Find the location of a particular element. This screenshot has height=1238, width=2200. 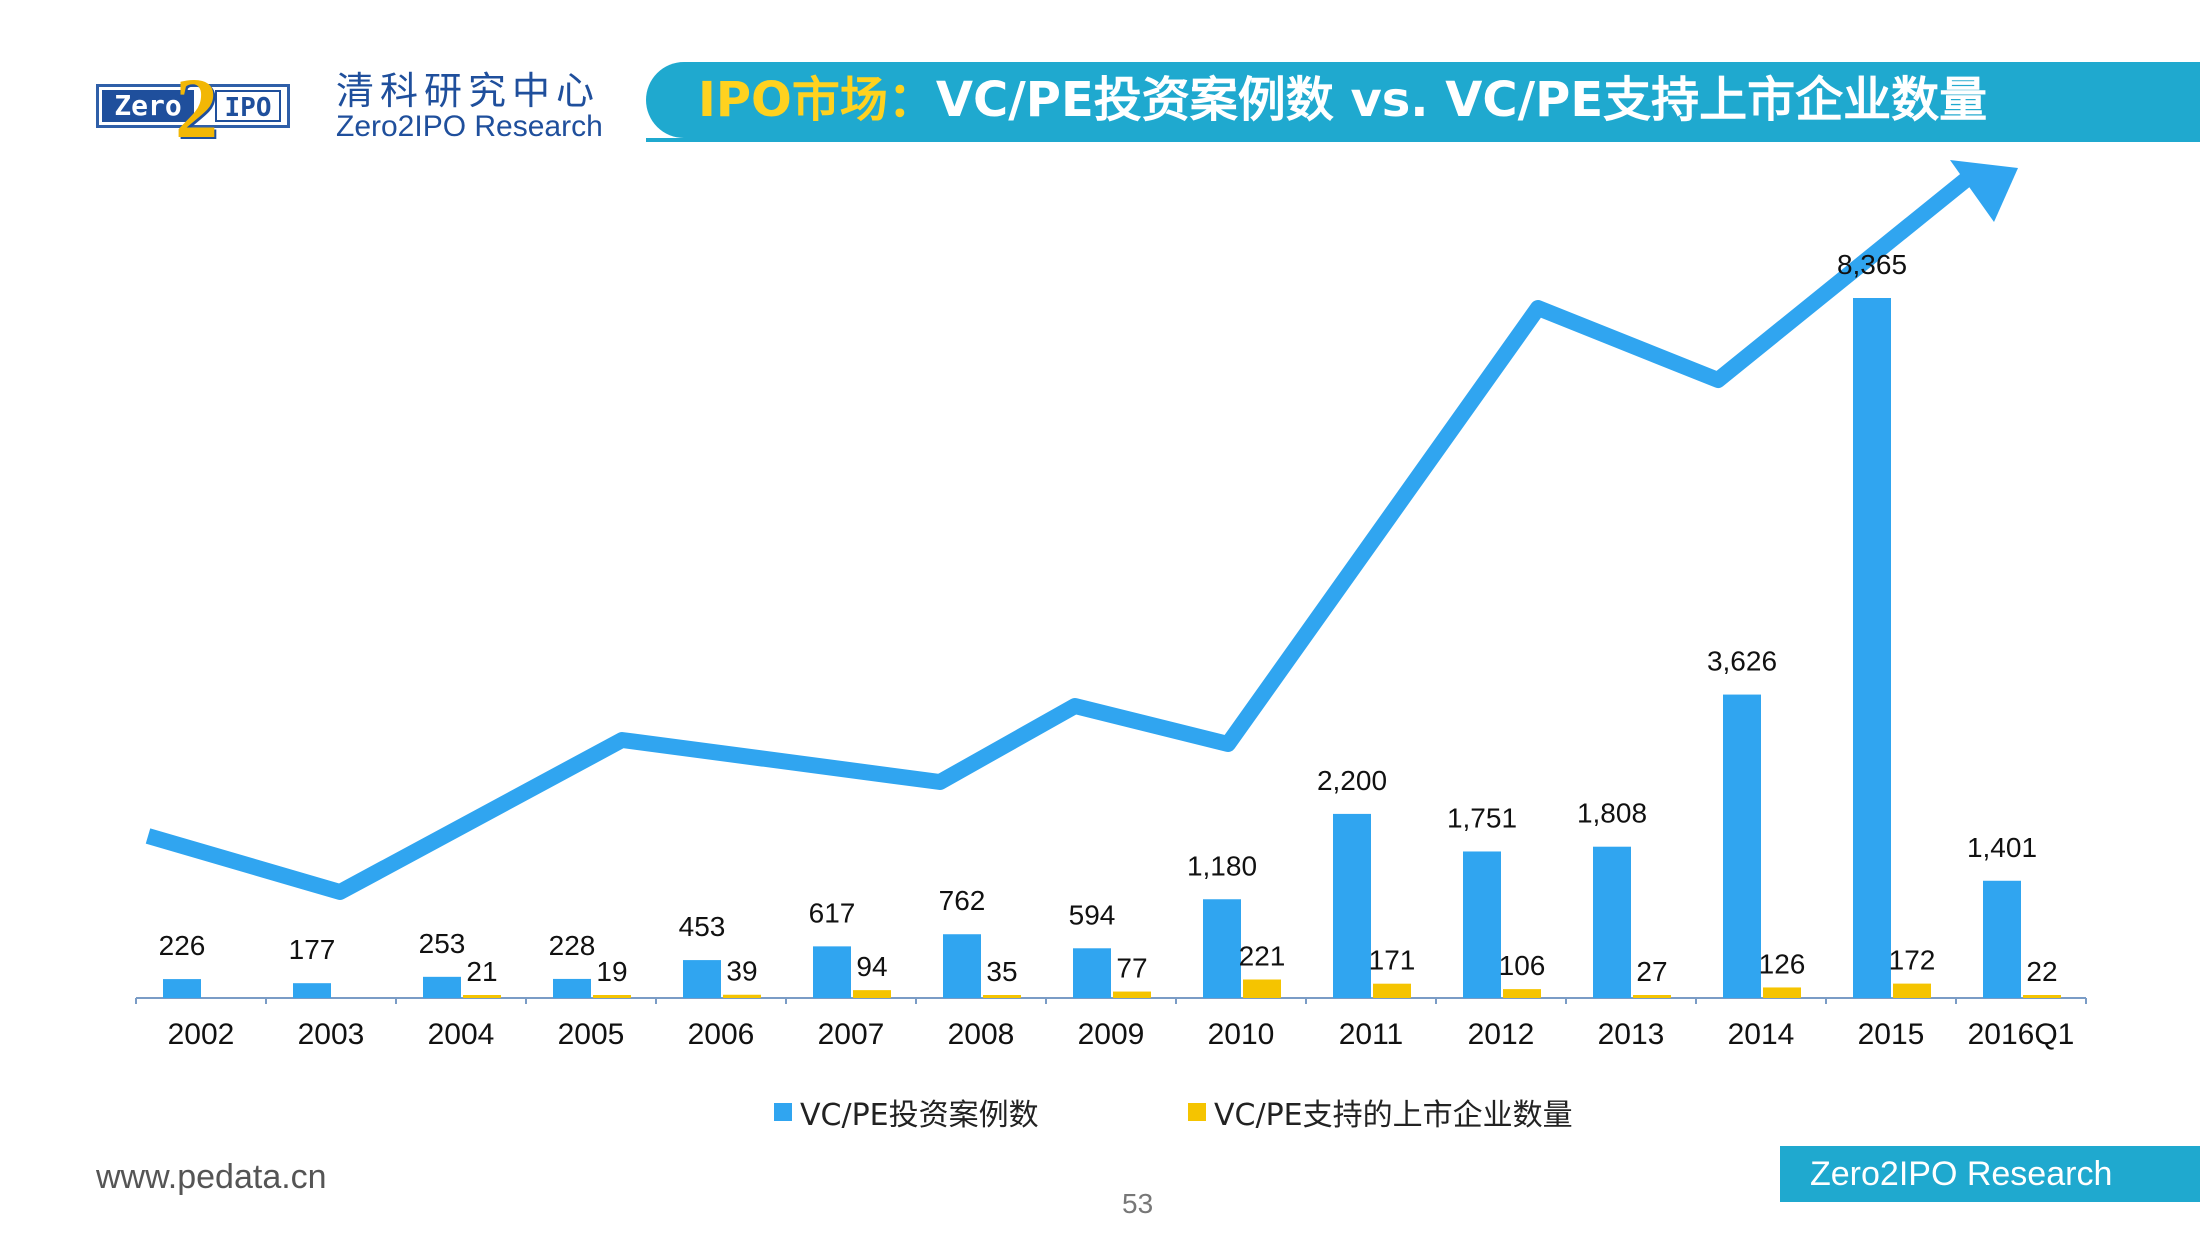

ipo-data-label: 39 is located at coordinates (741, 971).